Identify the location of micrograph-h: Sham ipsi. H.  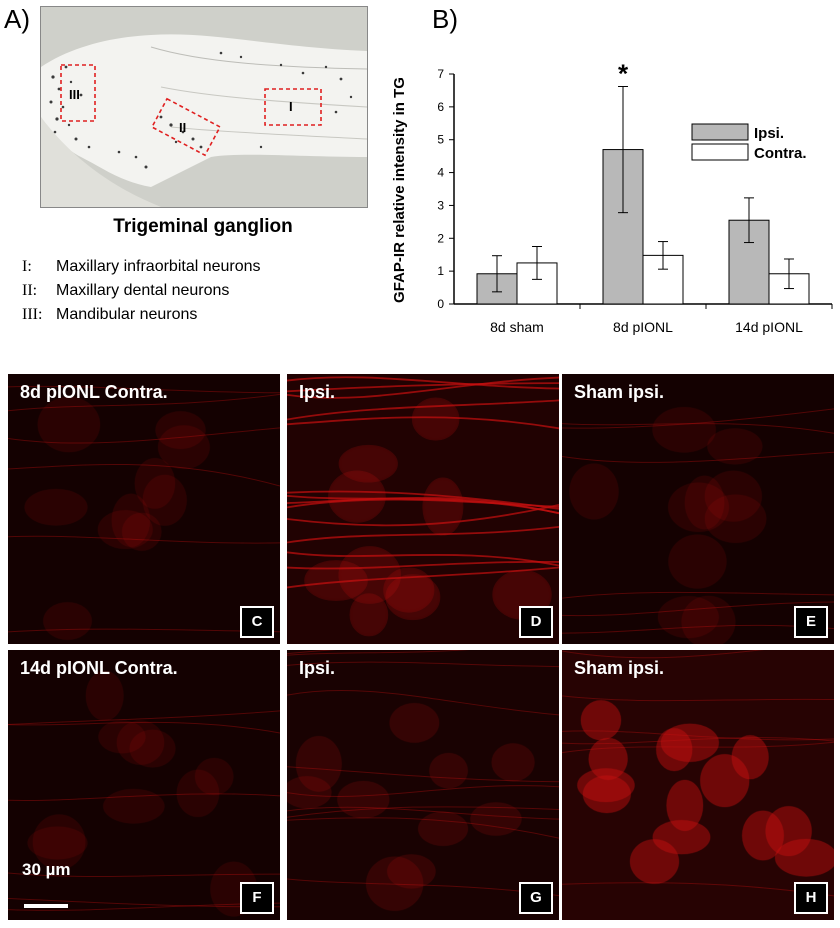
(698, 785).